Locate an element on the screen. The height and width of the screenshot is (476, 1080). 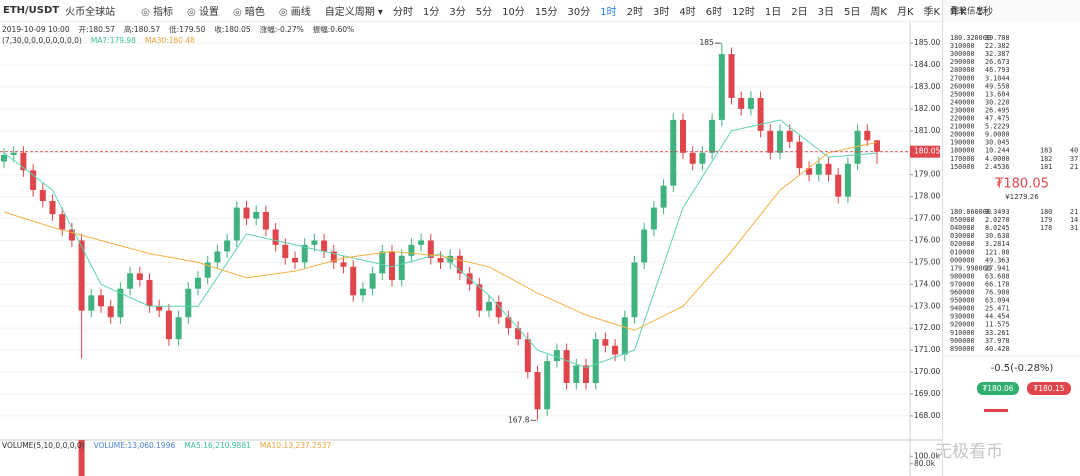
cny-price: ¥1279.26 is located at coordinates (1022, 197).